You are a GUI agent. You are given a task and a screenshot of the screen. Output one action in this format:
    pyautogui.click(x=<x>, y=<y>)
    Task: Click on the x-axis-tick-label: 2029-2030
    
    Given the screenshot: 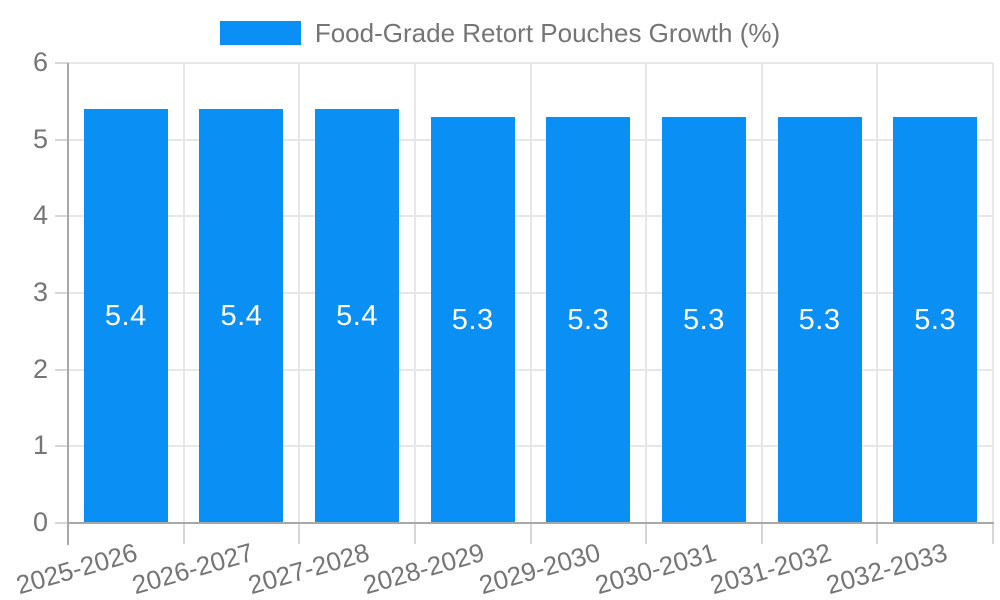 What is the action you would take?
    pyautogui.click(x=539, y=568)
    